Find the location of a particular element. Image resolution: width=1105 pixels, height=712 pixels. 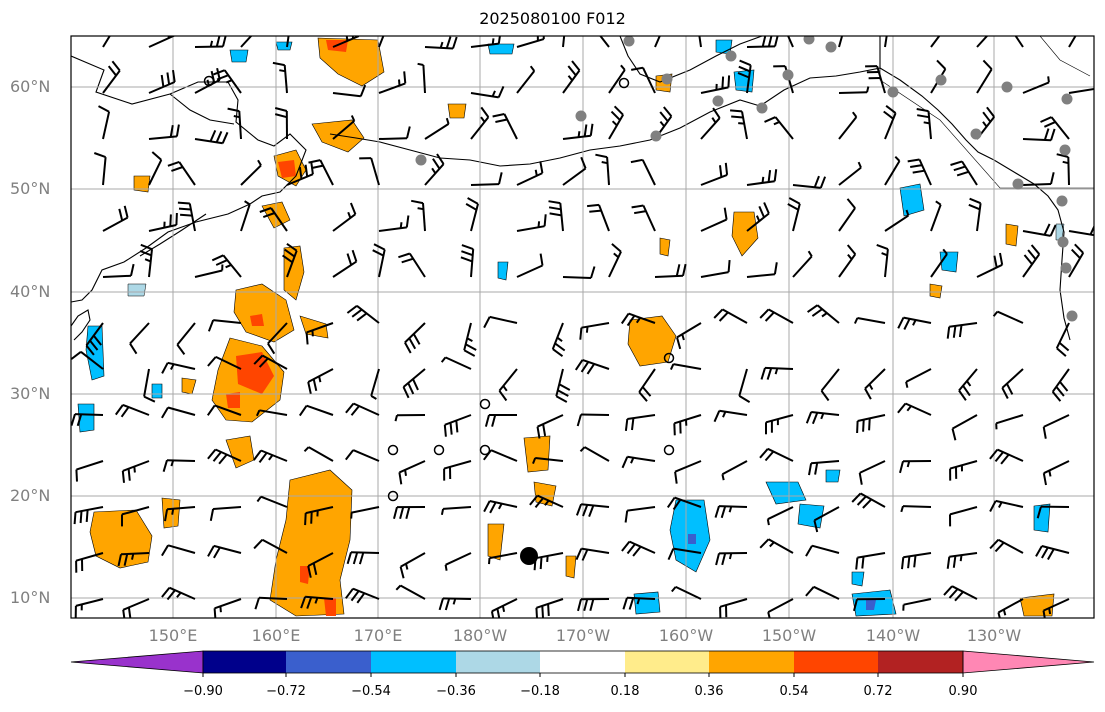

lon-label: 140°W is located at coordinates (893, 635).